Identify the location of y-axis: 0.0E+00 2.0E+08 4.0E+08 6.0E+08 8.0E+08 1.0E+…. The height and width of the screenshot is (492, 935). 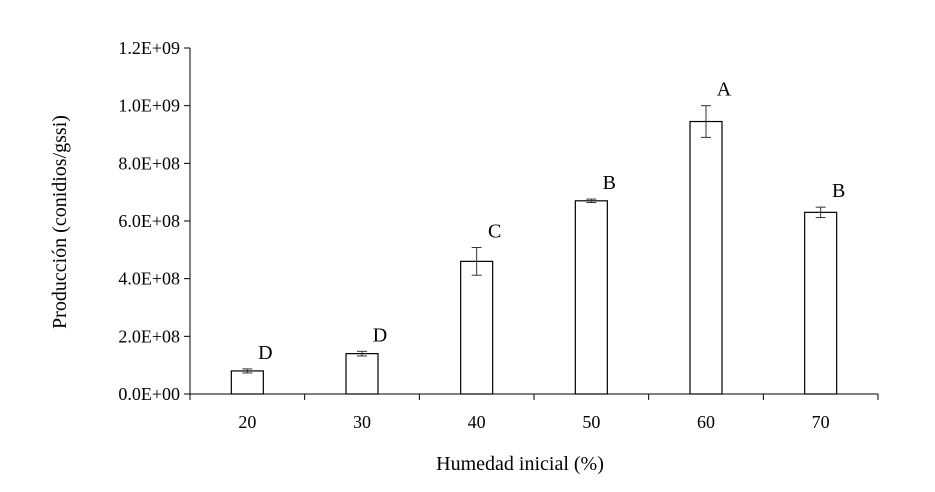
(154, 221).